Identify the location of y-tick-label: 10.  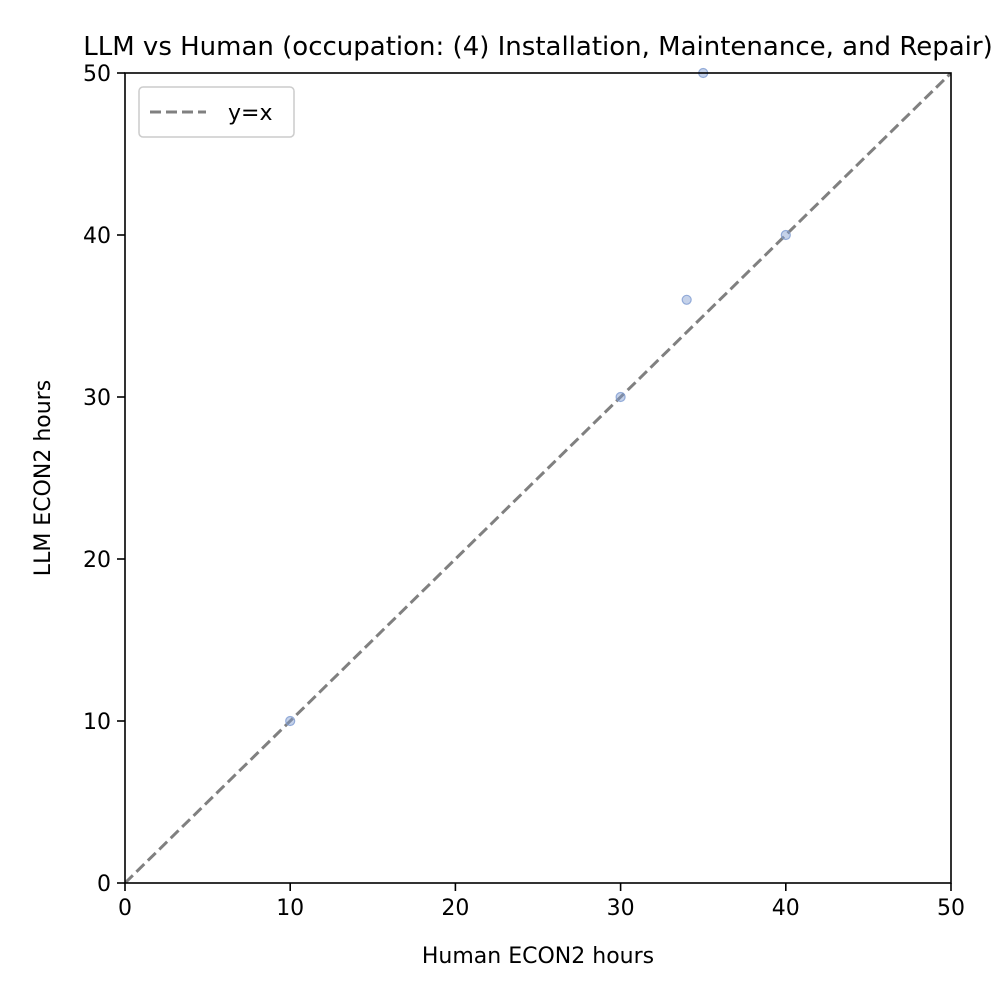
(97, 722).